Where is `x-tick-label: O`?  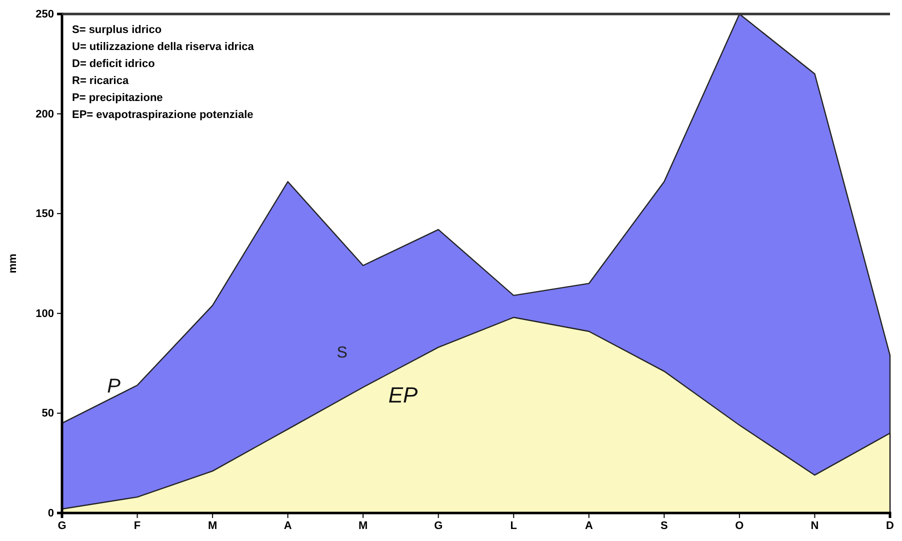 x-tick-label: O is located at coordinates (739, 526).